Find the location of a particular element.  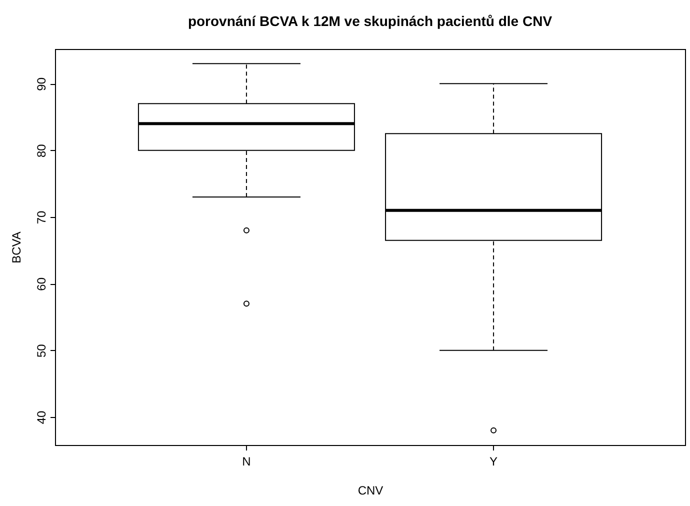

y-tick-label: 60 is located at coordinates (41, 284).